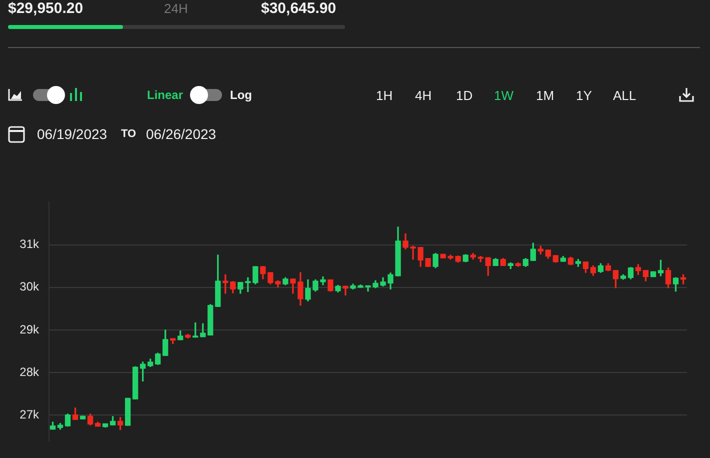  I want to click on text: ALL, so click(624, 95).